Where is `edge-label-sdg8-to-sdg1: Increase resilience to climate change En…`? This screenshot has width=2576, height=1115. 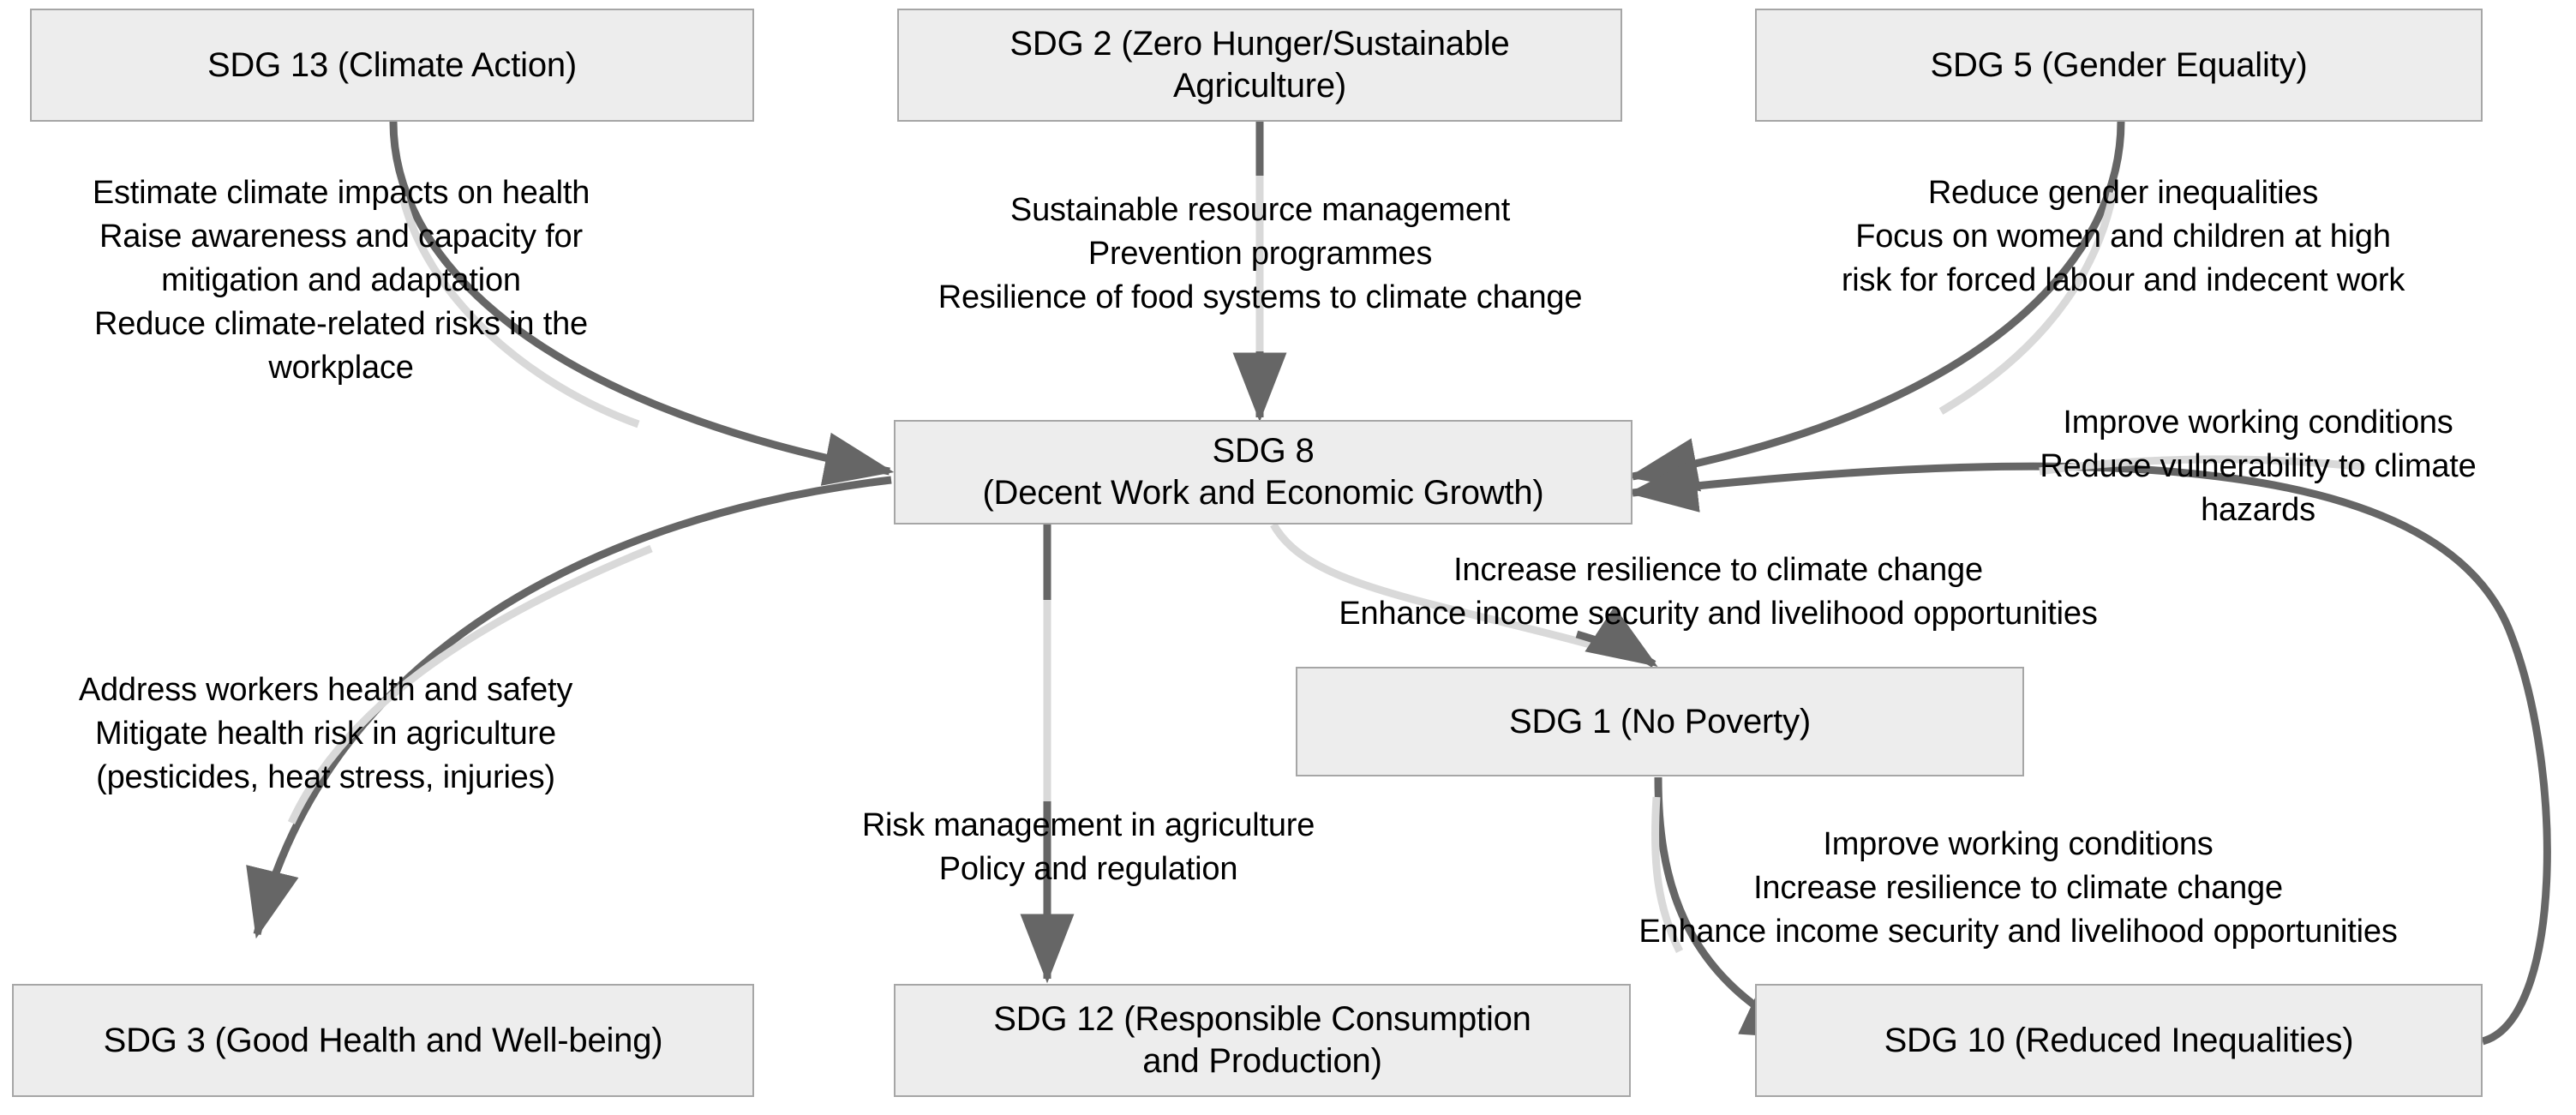 edge-label-sdg8-to-sdg1: Increase resilience to climate change En… is located at coordinates (1718, 592).